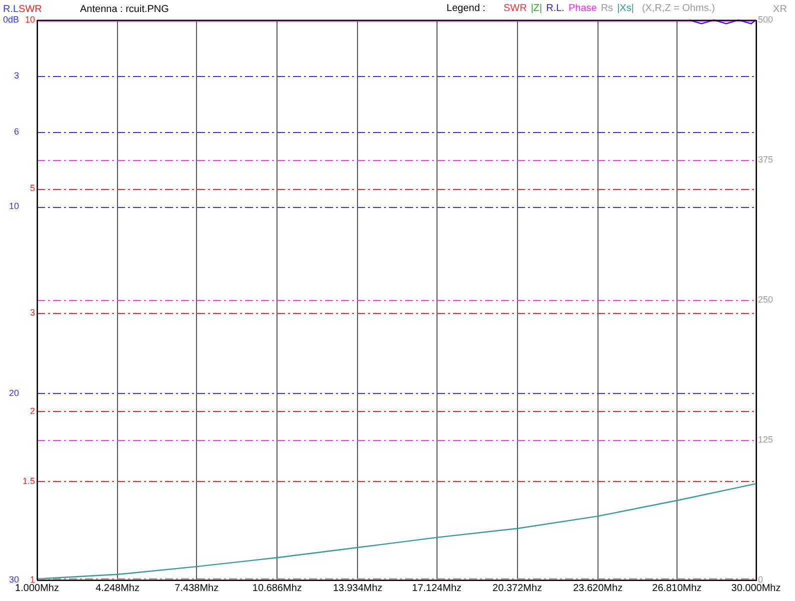 The image size is (795, 601). What do you see at coordinates (32, 411) in the screenshot?
I see `y-tick-label: 2` at bounding box center [32, 411].